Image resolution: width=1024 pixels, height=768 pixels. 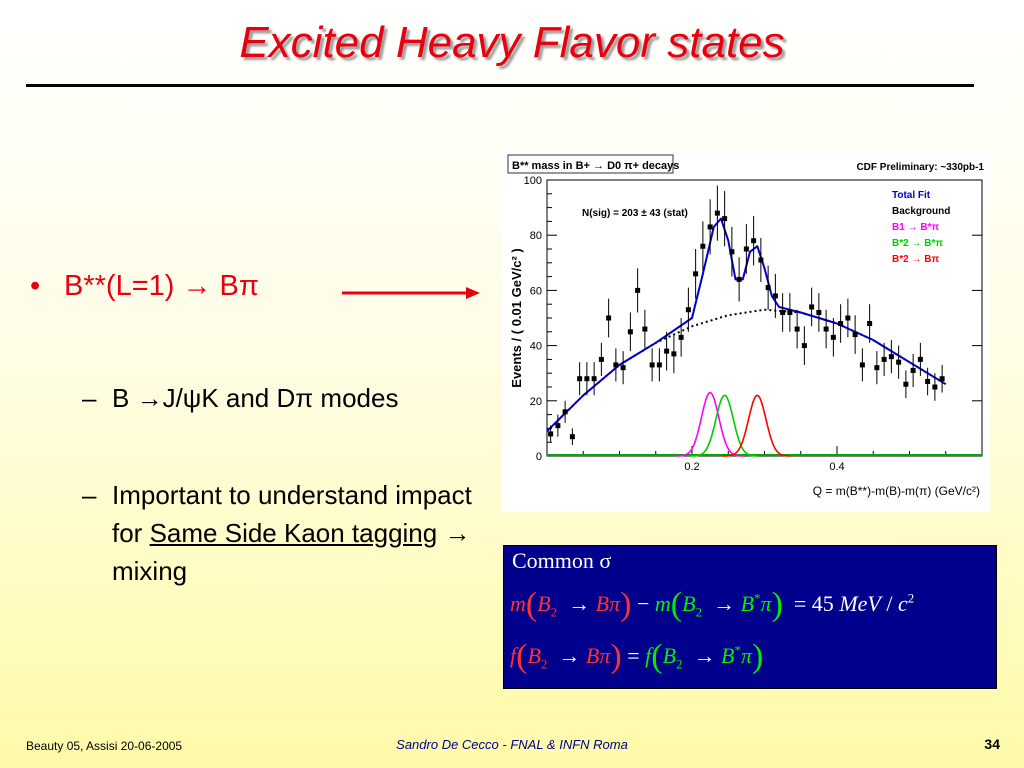 I want to click on legend-entry: Total Fit, so click(x=911, y=195).